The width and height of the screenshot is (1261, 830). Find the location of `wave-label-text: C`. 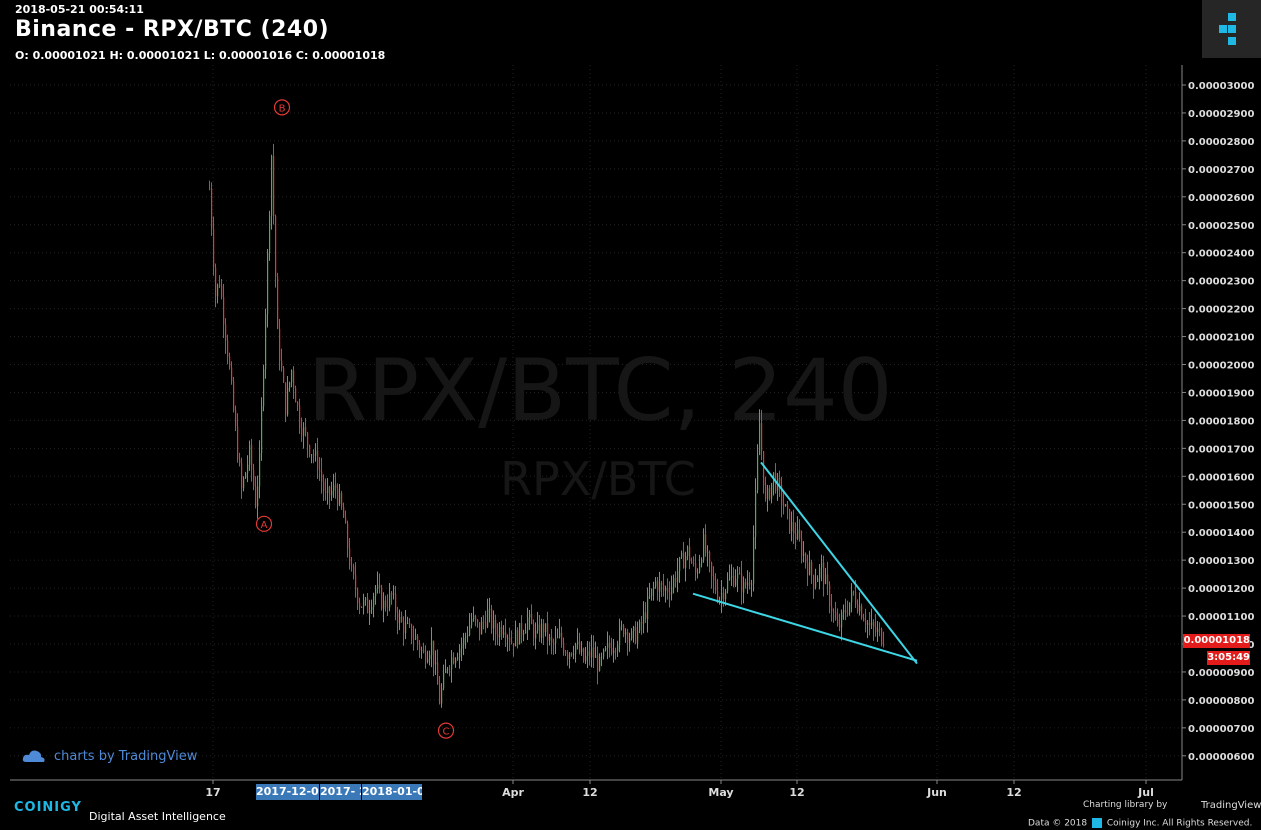

wave-label-text: C is located at coordinates (446, 732).